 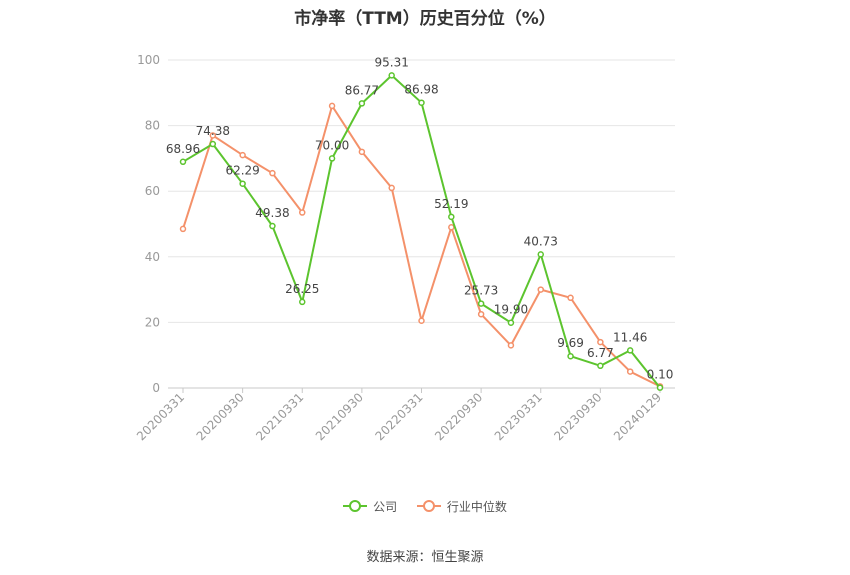 I want to click on x-tick-label: 20240129, so click(x=637, y=416).